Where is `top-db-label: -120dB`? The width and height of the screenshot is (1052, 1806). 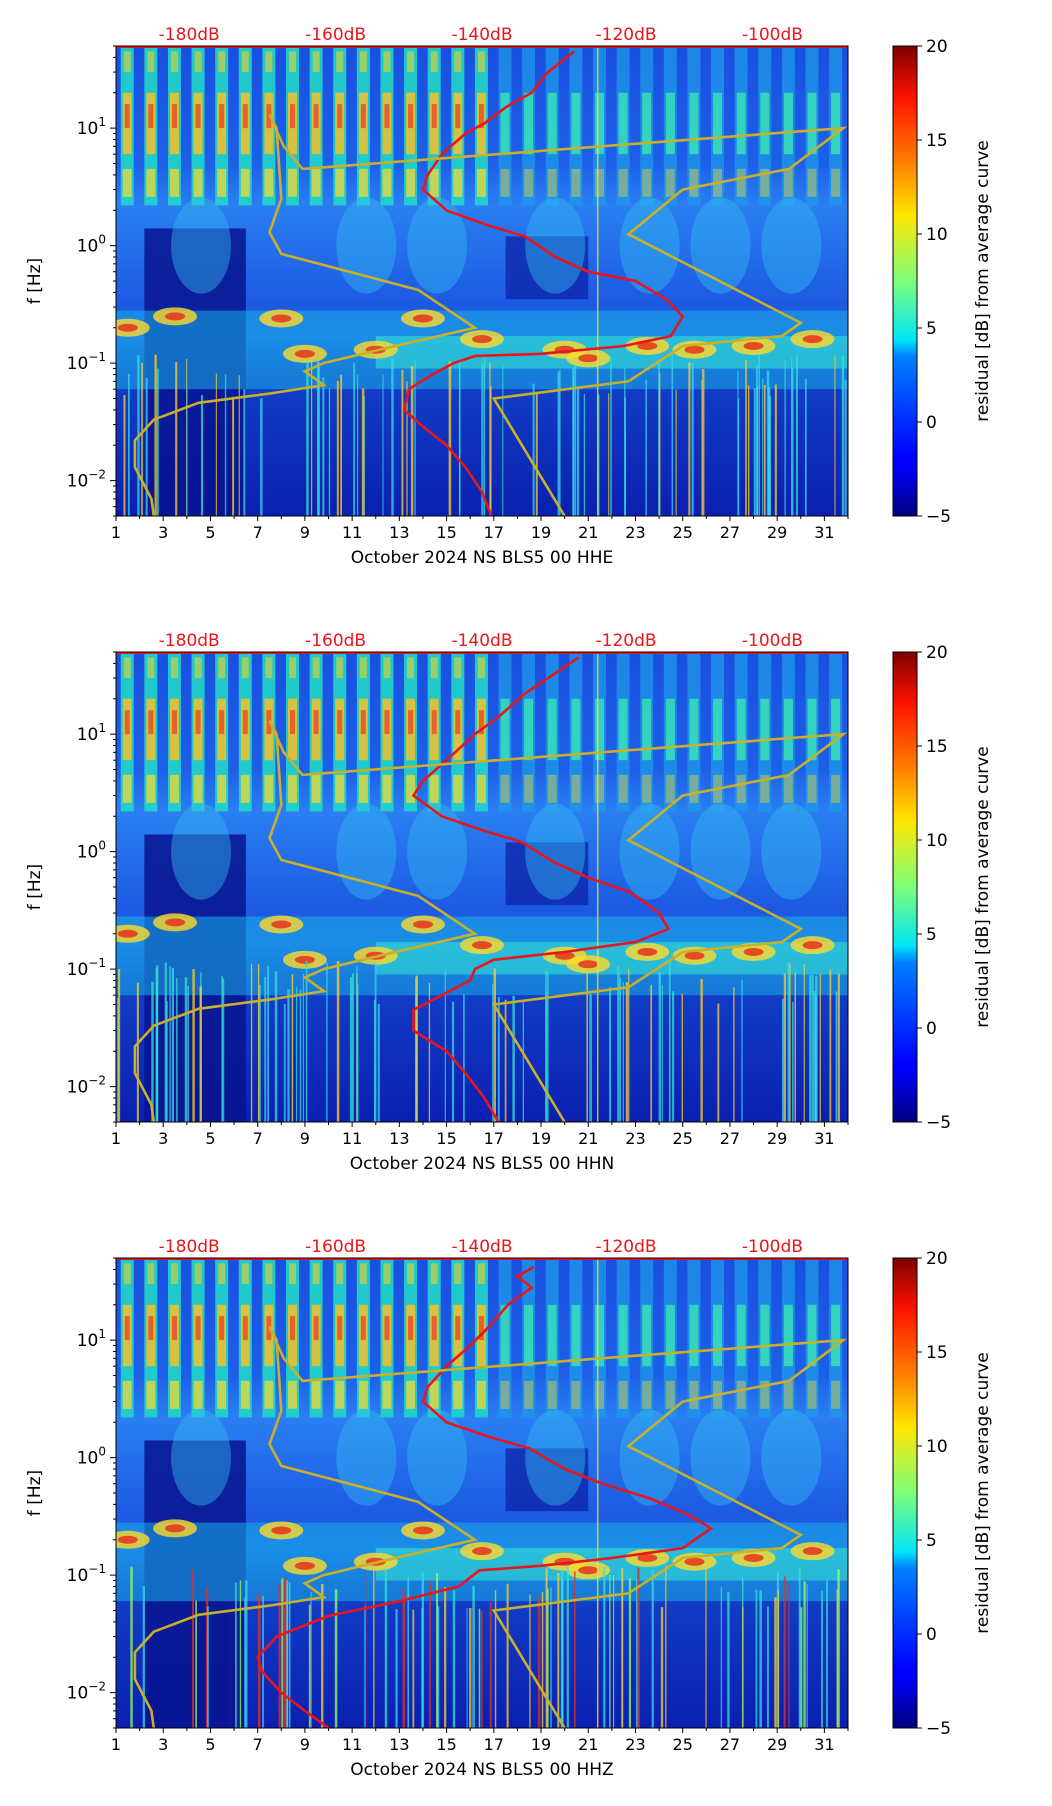 top-db-label: -120dB is located at coordinates (626, 1247).